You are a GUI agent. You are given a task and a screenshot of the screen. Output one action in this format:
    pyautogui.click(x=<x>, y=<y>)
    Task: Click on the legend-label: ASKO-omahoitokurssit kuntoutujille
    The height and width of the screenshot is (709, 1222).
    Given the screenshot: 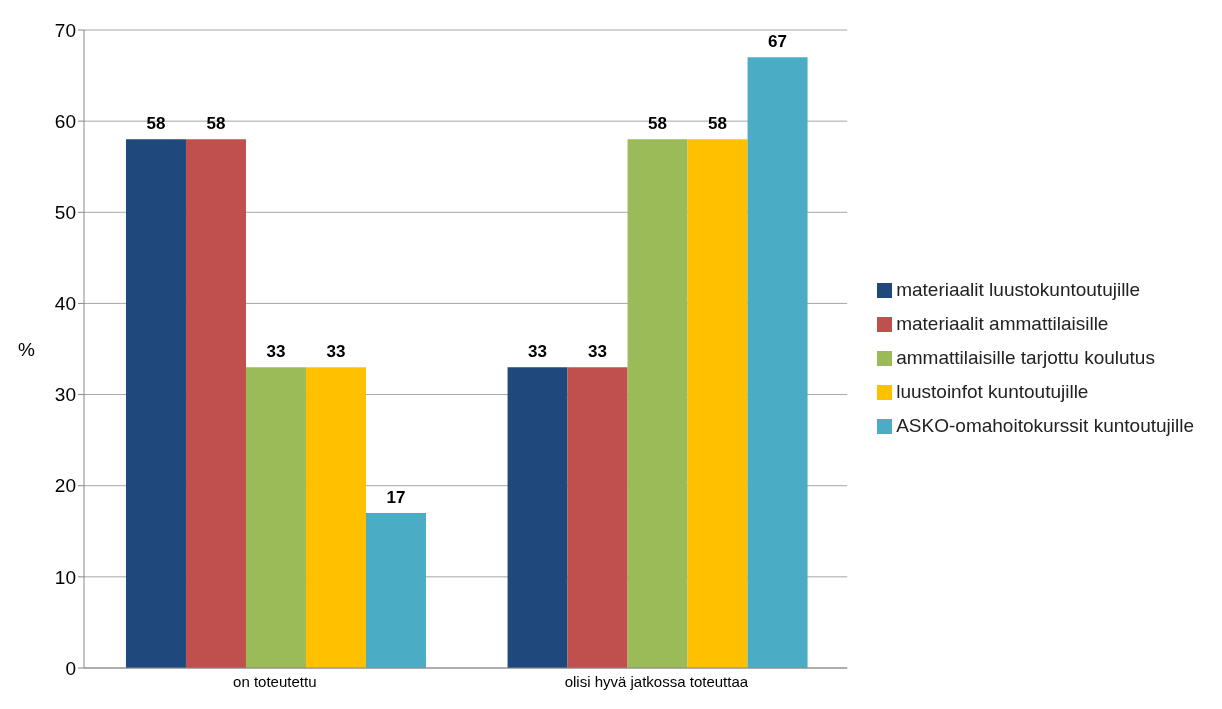 What is the action you would take?
    pyautogui.click(x=1045, y=425)
    